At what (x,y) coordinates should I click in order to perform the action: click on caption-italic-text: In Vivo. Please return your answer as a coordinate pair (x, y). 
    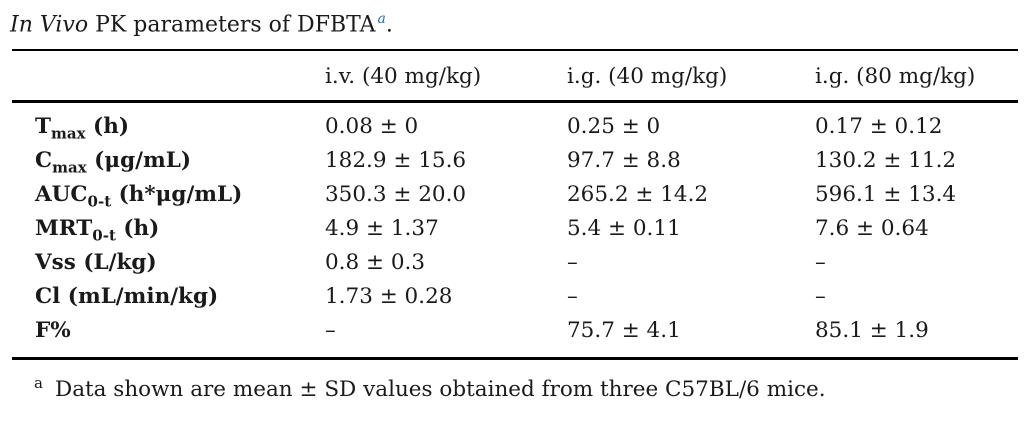
    Looking at the image, I should click on (49, 25).